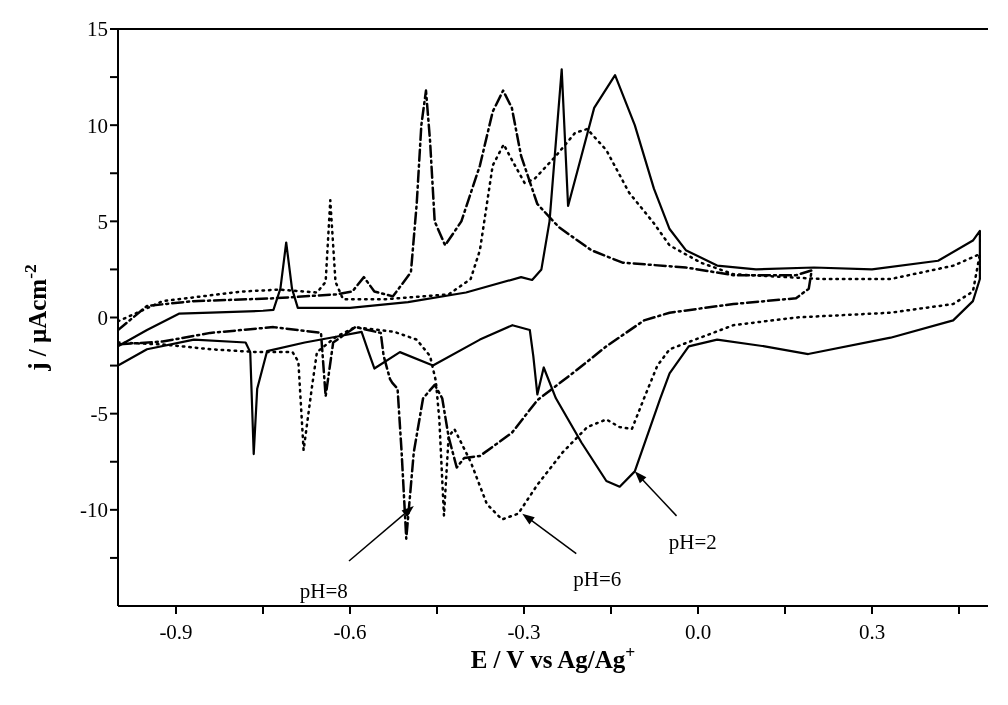 This screenshot has height=705, width=1008. What do you see at coordinates (97, 125) in the screenshot?
I see `y-tick-label: 10` at bounding box center [97, 125].